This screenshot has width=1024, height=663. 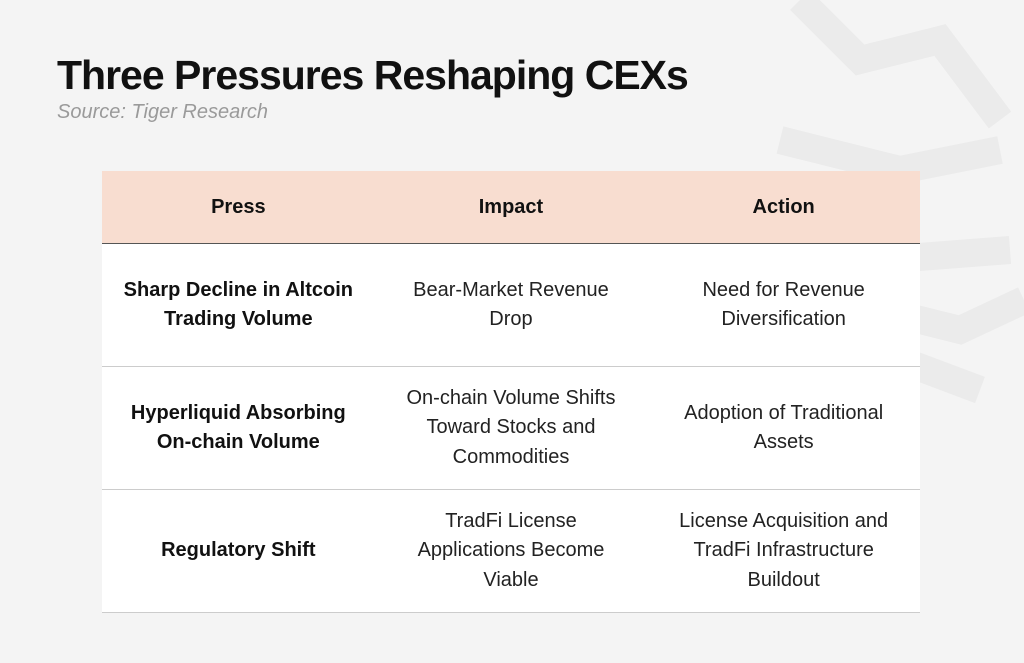 I want to click on header-row: Press Impact Action, so click(x=511, y=207).